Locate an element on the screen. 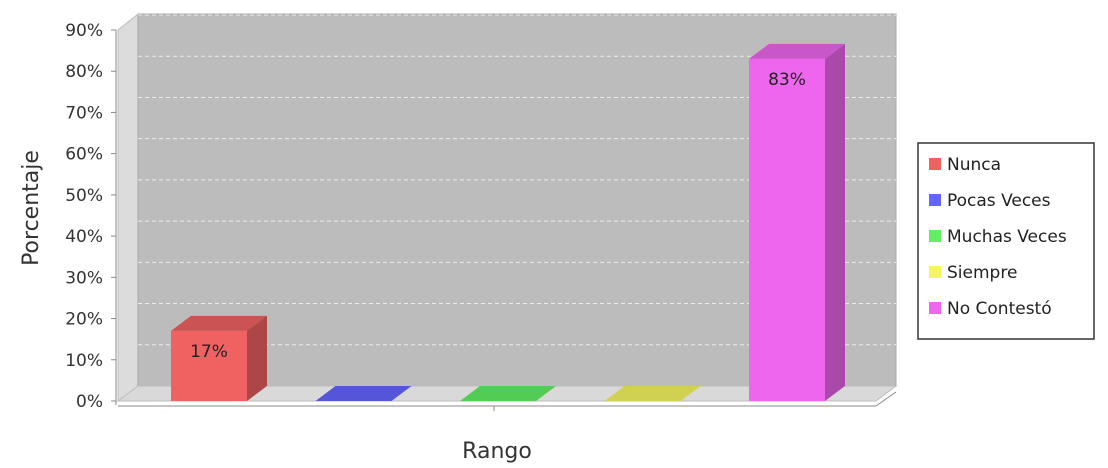 The width and height of the screenshot is (1108, 468). legend-label: Siempre is located at coordinates (982, 273).